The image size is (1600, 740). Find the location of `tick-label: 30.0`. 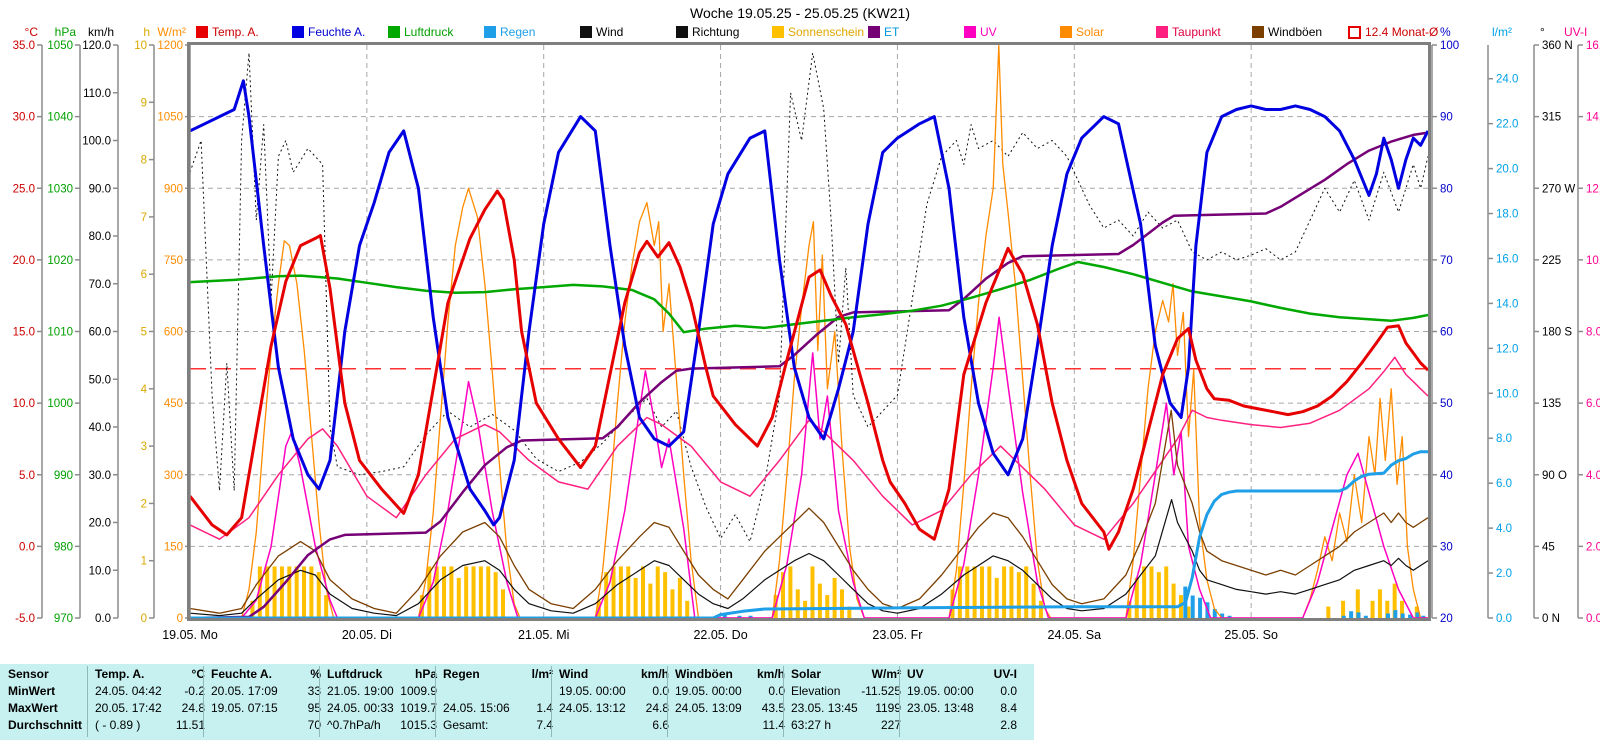

tick-label: 30.0 is located at coordinates (100, 476).